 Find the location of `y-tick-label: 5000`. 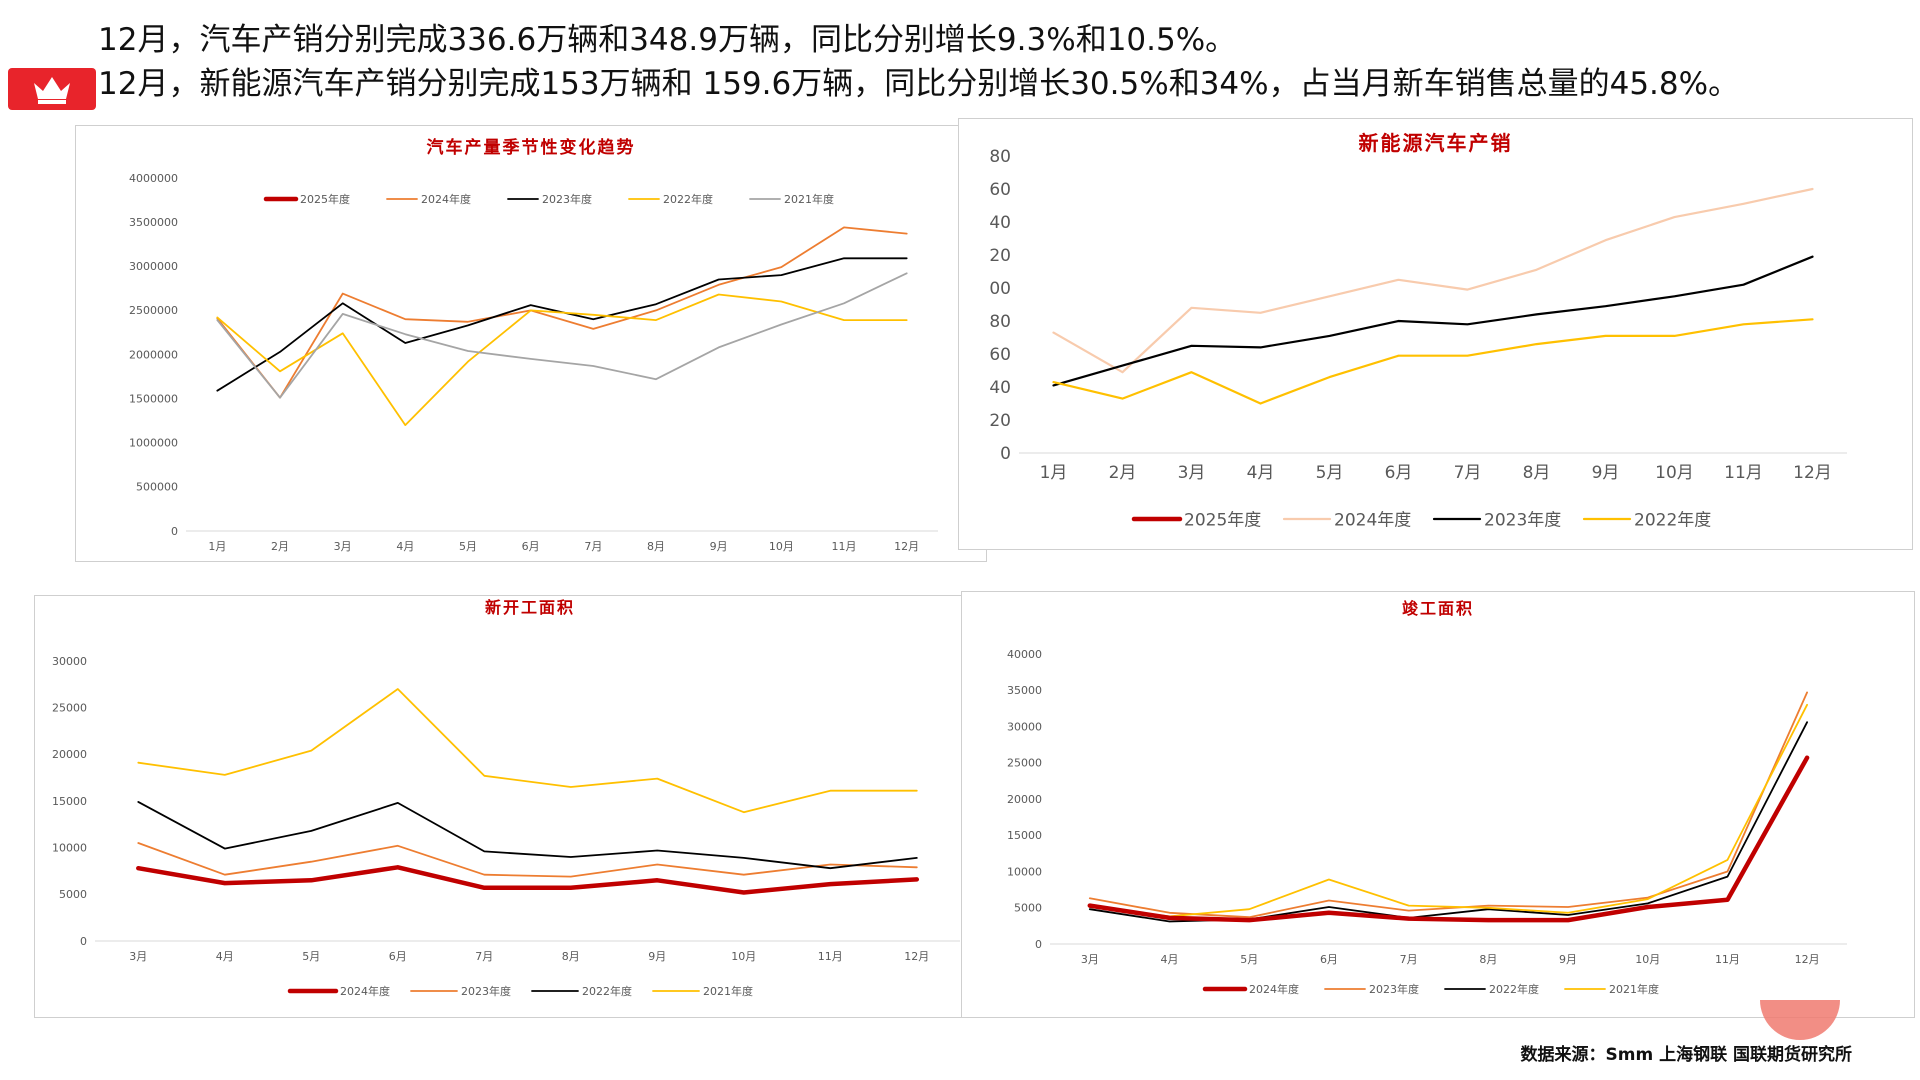

y-tick-label: 5000 is located at coordinates (73, 894).